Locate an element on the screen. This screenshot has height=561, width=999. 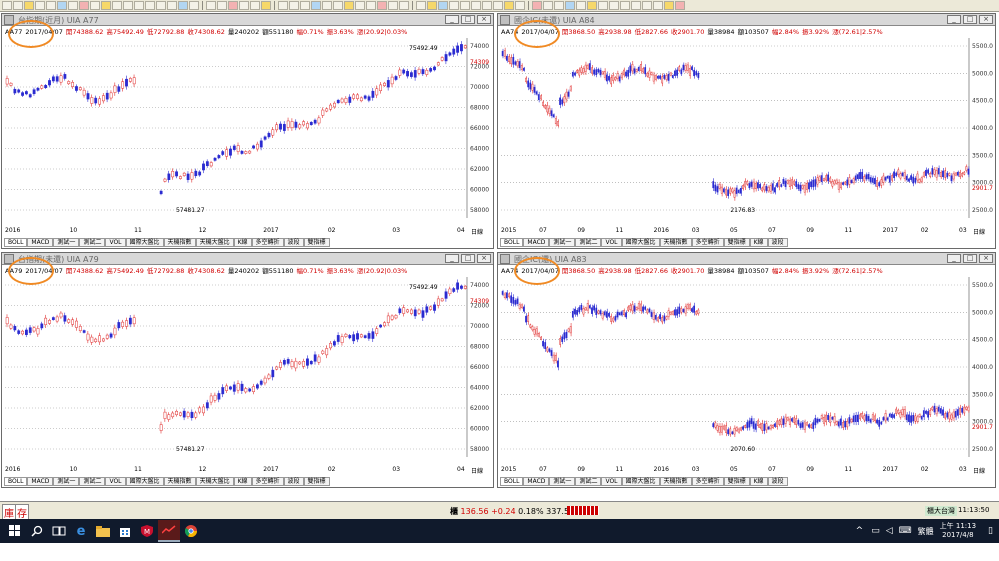
store-icon is located at coordinates (125, 531).